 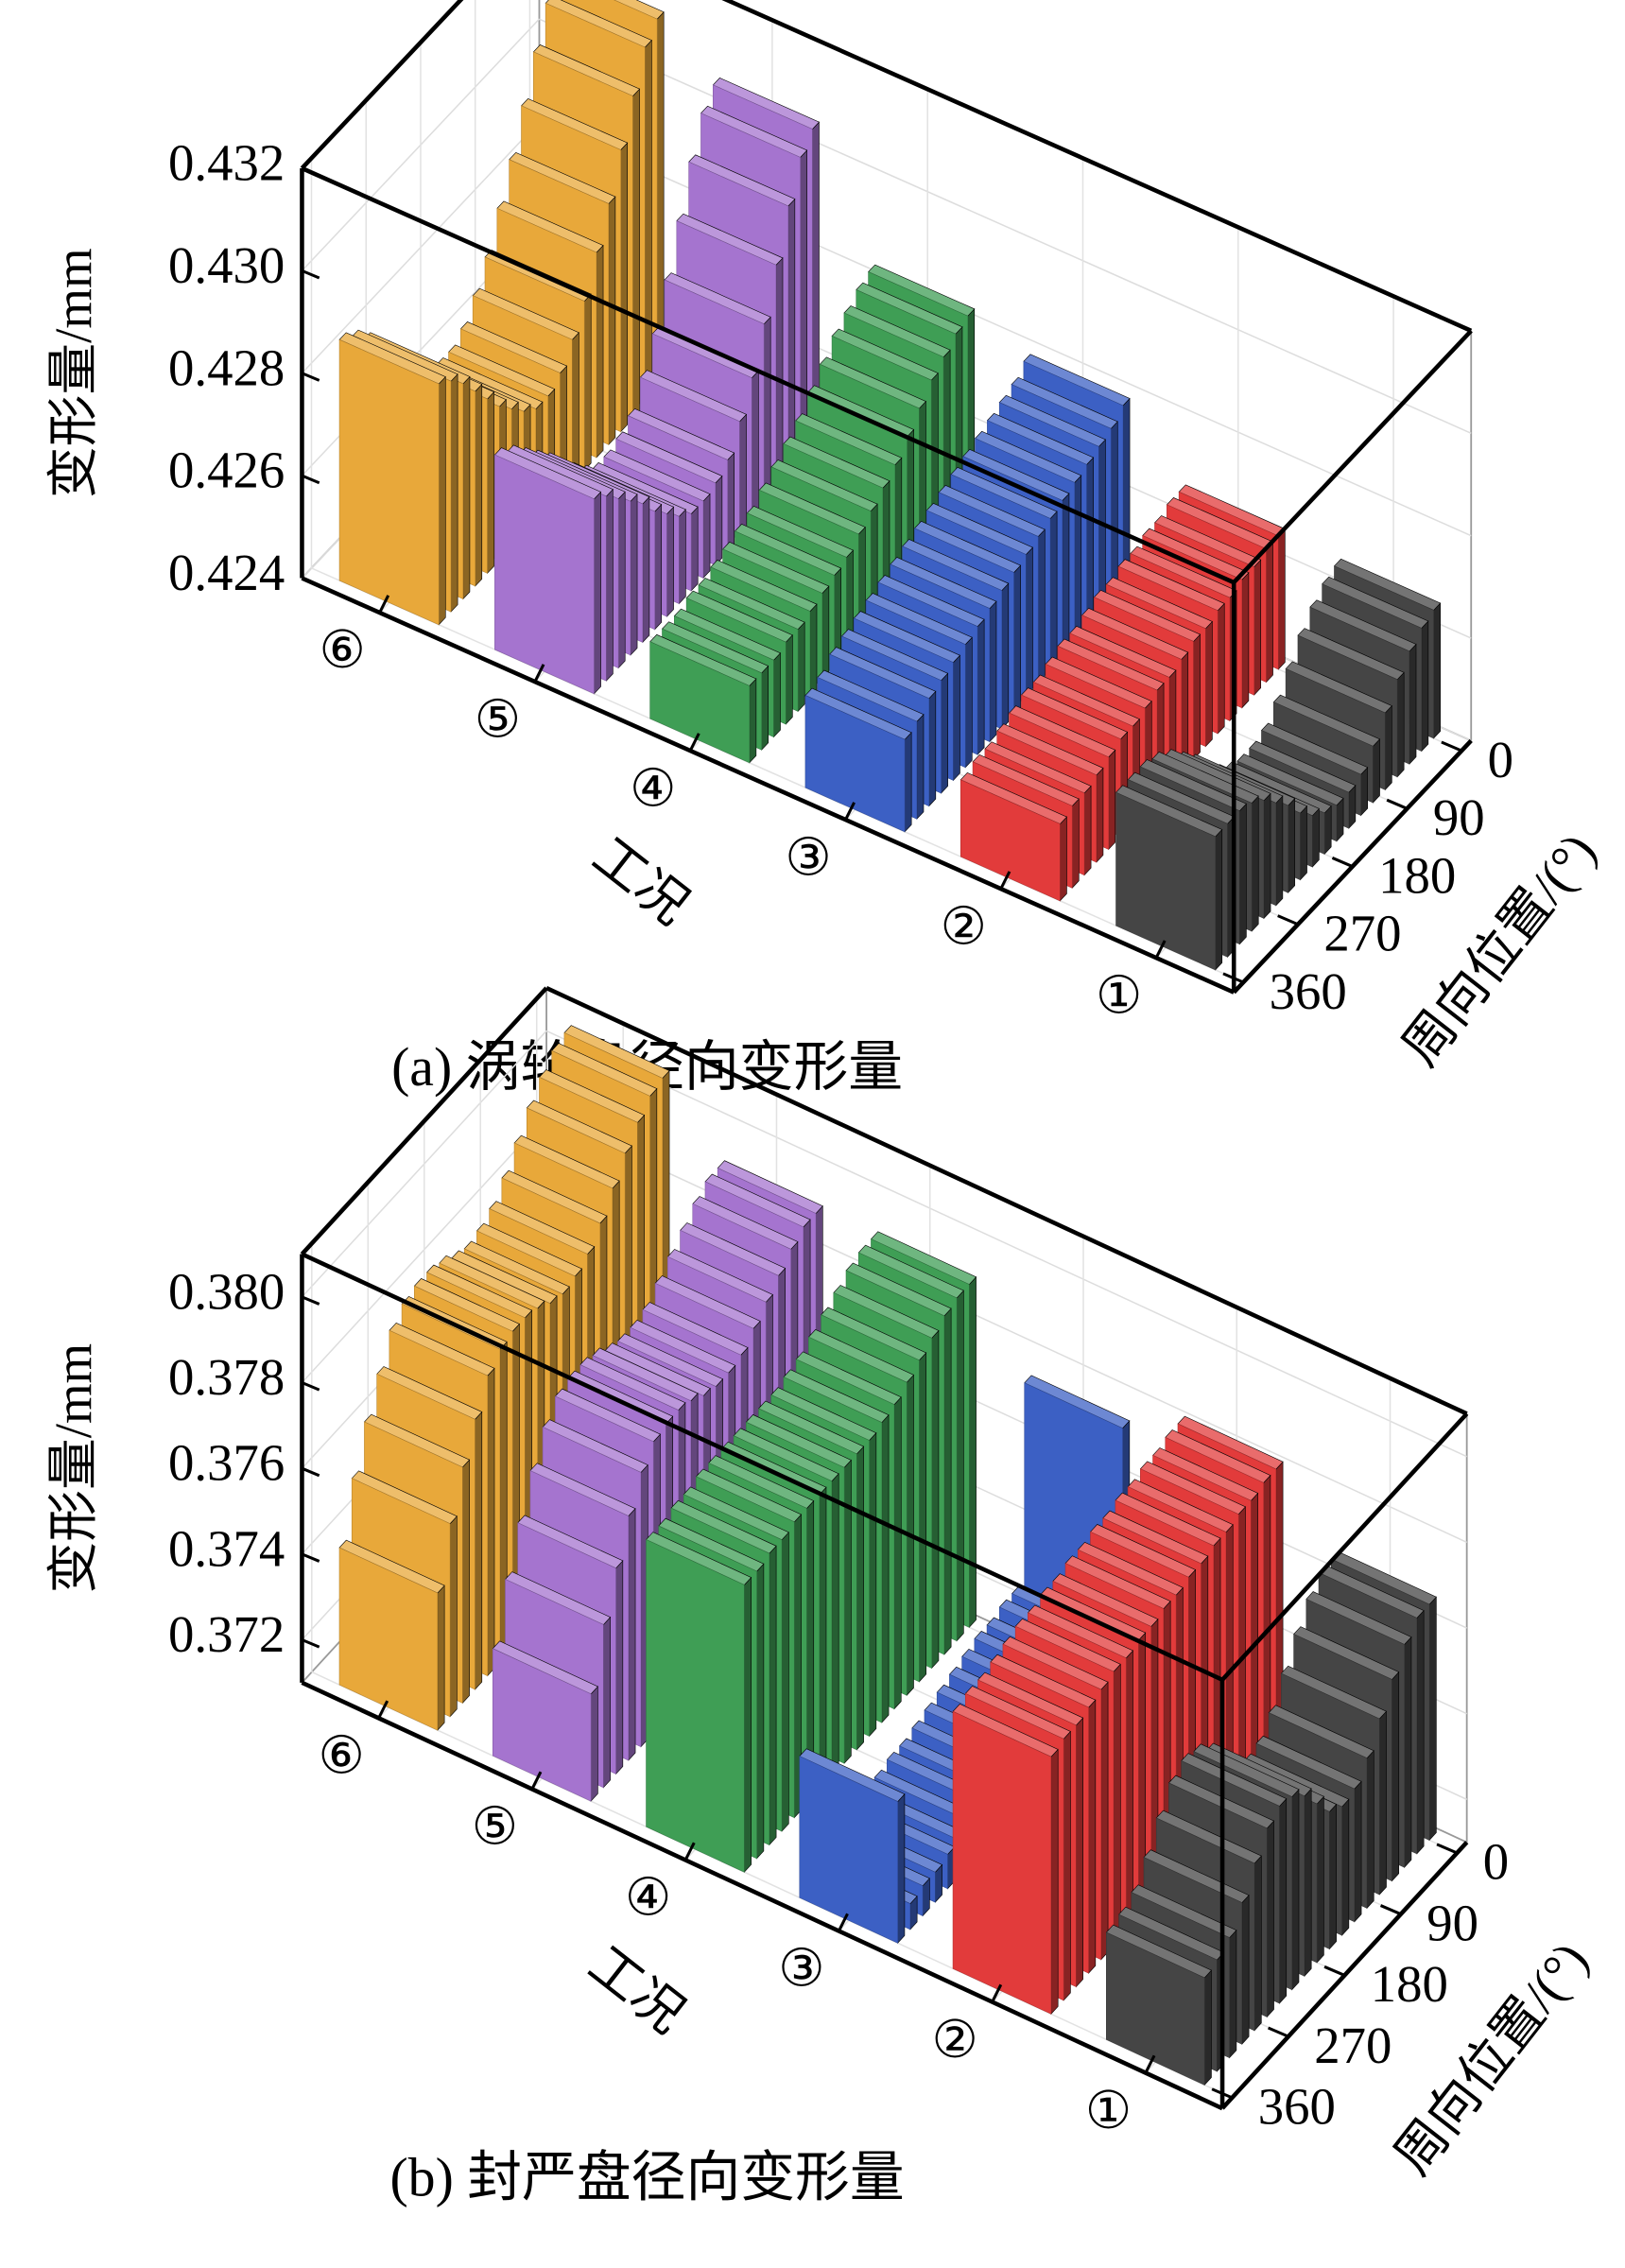 I want to click on caption: (b) 封严盘径向变形量, so click(x=646, y=2178).